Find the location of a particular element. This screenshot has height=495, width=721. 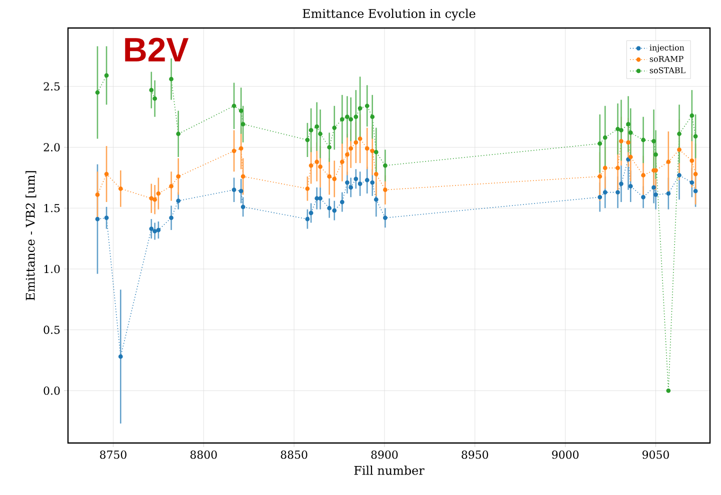

x-tick-label: 8950 is located at coordinates (475, 454).